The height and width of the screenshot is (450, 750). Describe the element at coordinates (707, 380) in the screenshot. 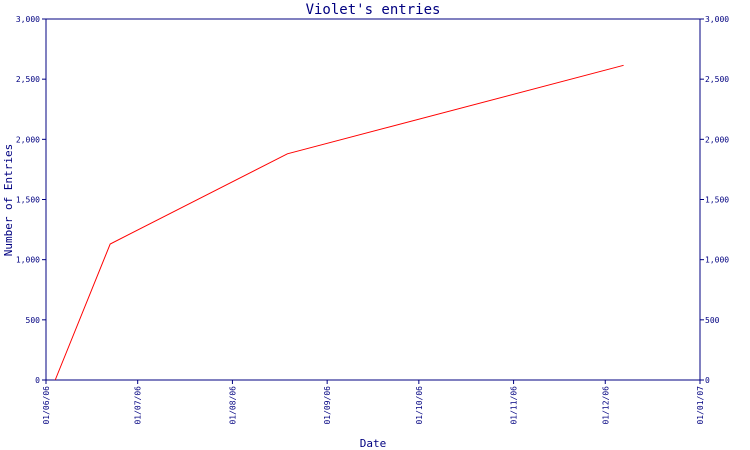

I see `y-tick-label-right: 0` at that location.